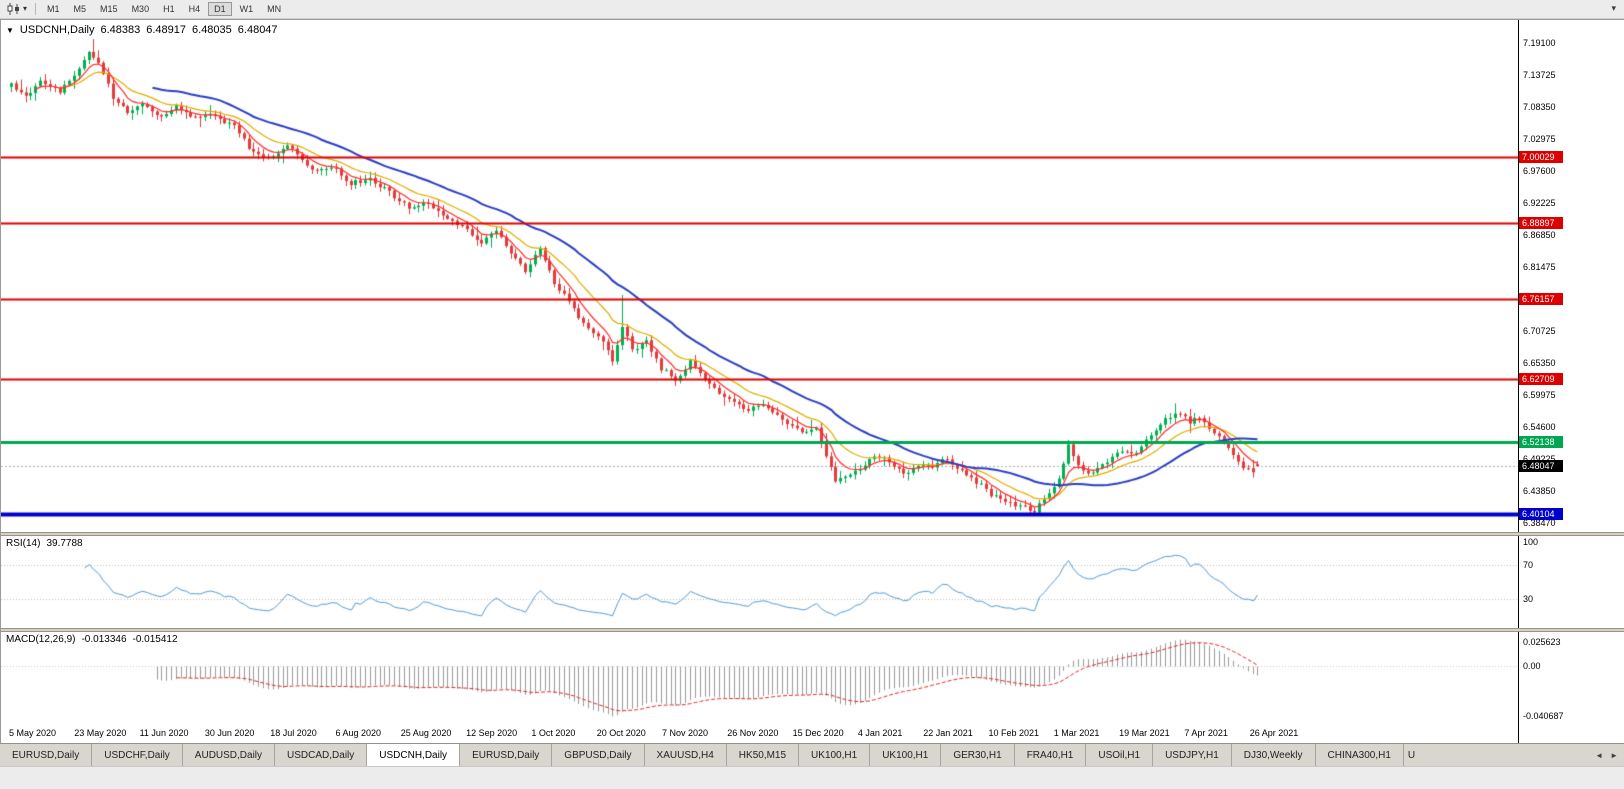 The width and height of the screenshot is (1624, 789). I want to click on chart-type-icon: ▾, so click(17, 9).